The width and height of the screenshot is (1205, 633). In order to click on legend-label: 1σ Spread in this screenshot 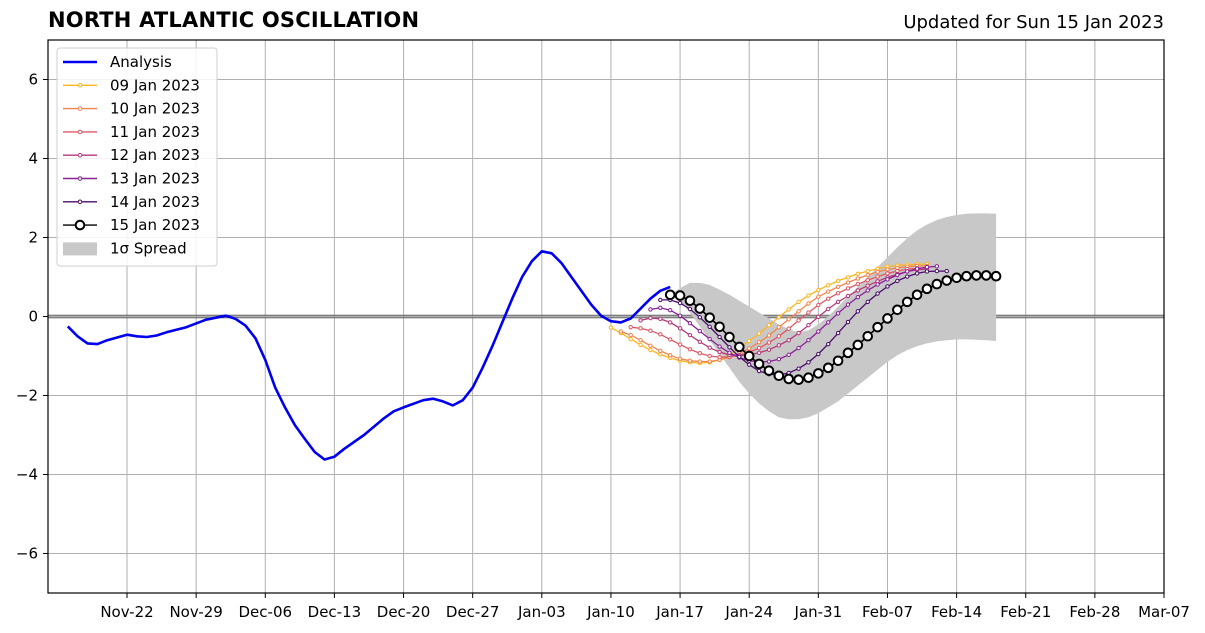, I will do `click(148, 248)`.